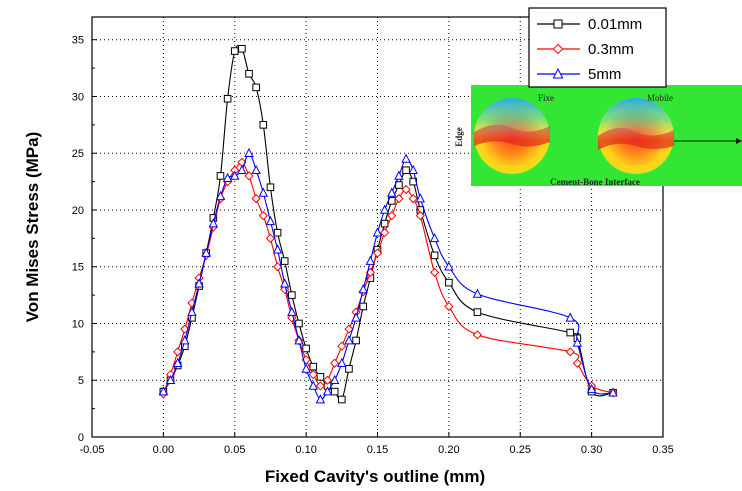 The height and width of the screenshot is (491, 742). I want to click on inset-label-mobile: Mobile, so click(660, 98).